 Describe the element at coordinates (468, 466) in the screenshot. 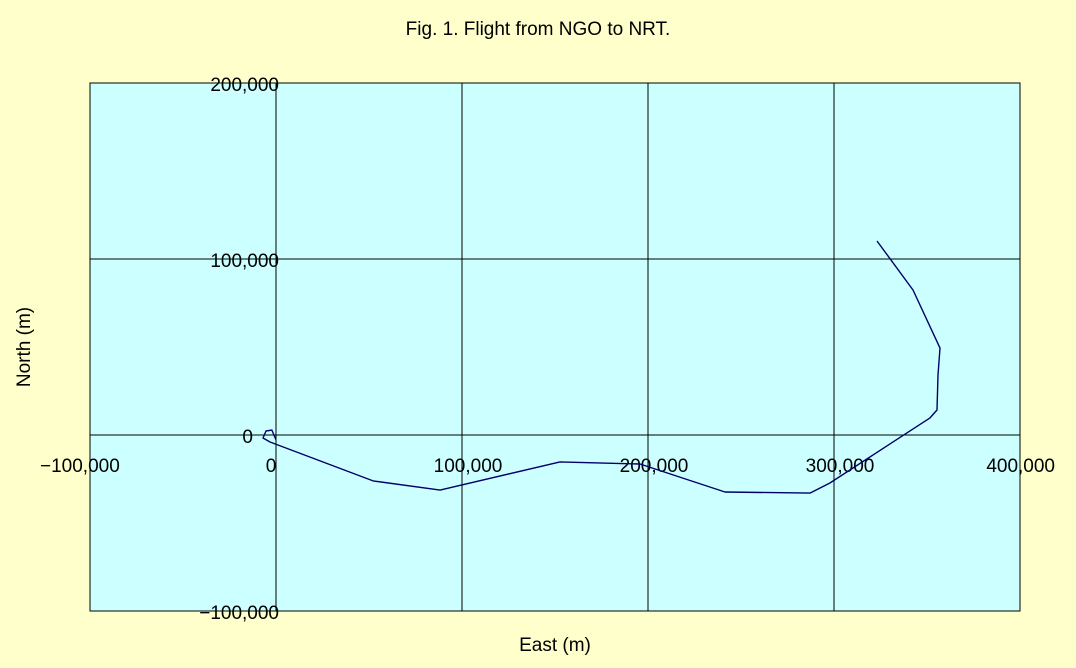

I see `x-tick-label: 100,000` at that location.